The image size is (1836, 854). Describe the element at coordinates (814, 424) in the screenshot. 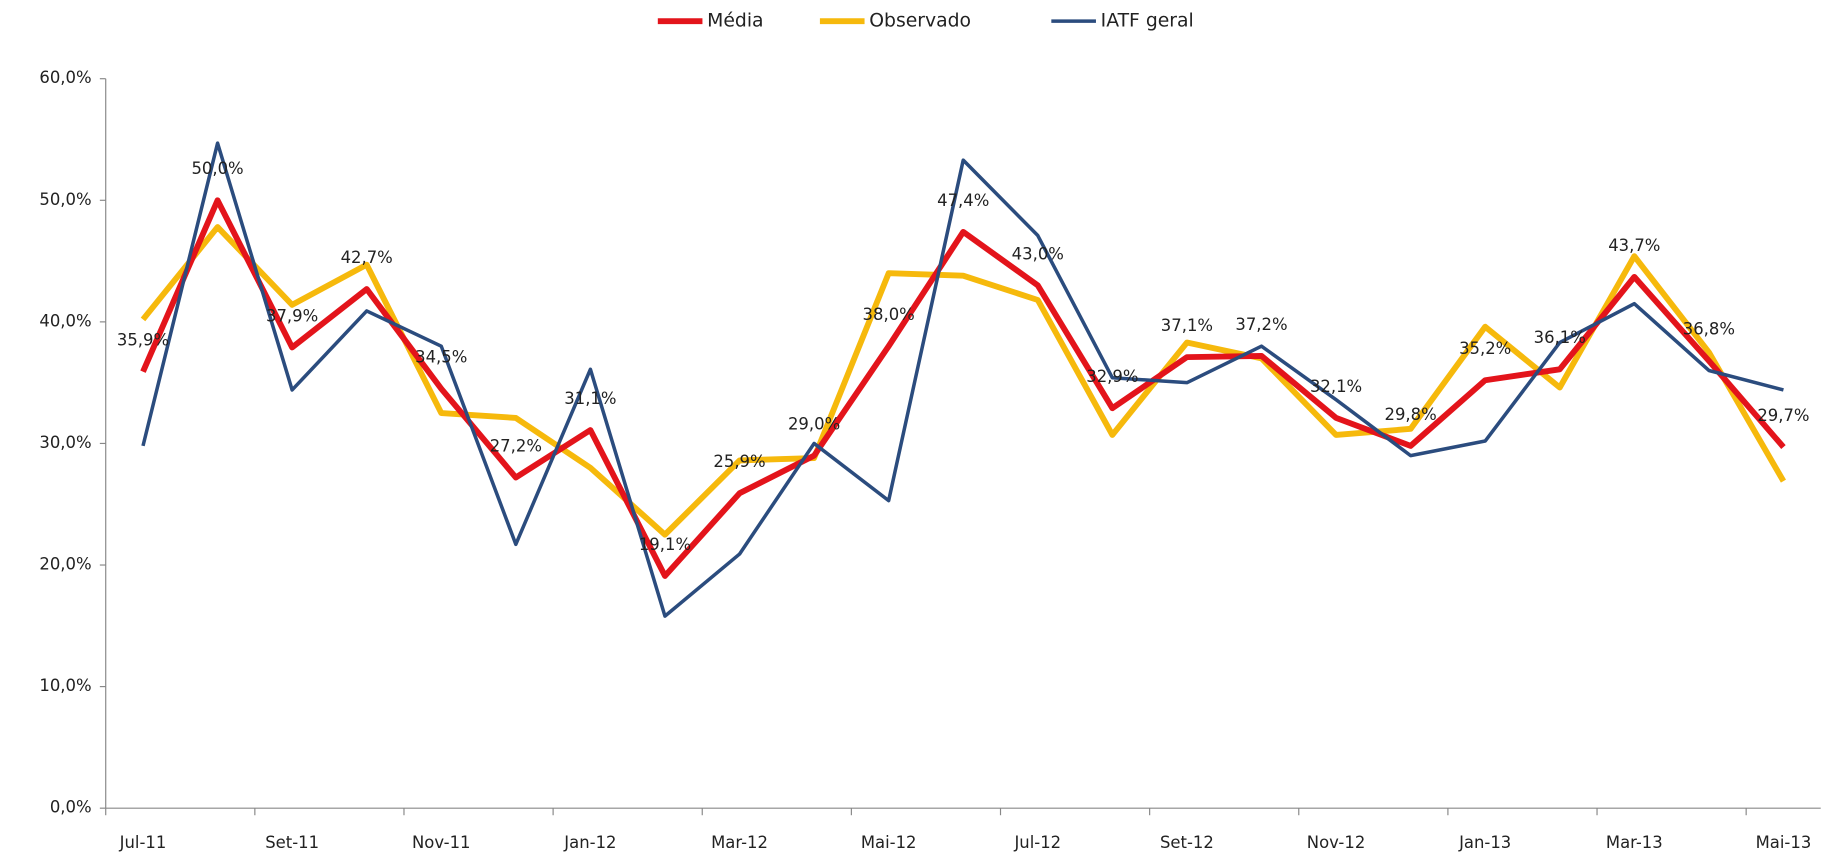

I see `data-label: 29,0%` at that location.